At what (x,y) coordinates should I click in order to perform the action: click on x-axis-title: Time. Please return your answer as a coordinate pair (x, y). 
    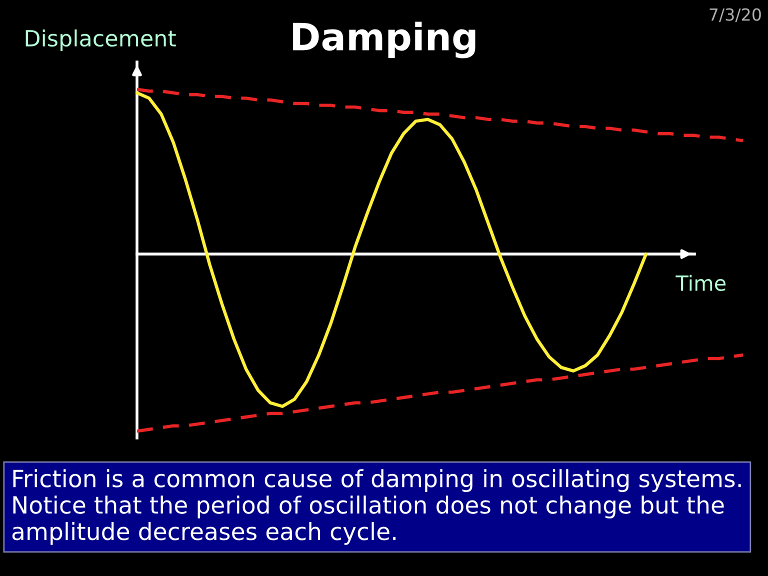
    Looking at the image, I should click on (701, 283).